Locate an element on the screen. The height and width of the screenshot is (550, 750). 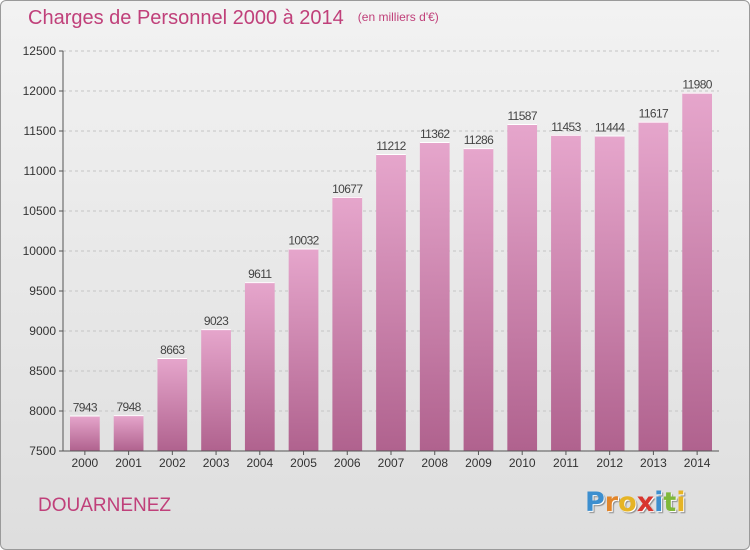
proxiti-logo: Proxiti is located at coordinates (635, 502).